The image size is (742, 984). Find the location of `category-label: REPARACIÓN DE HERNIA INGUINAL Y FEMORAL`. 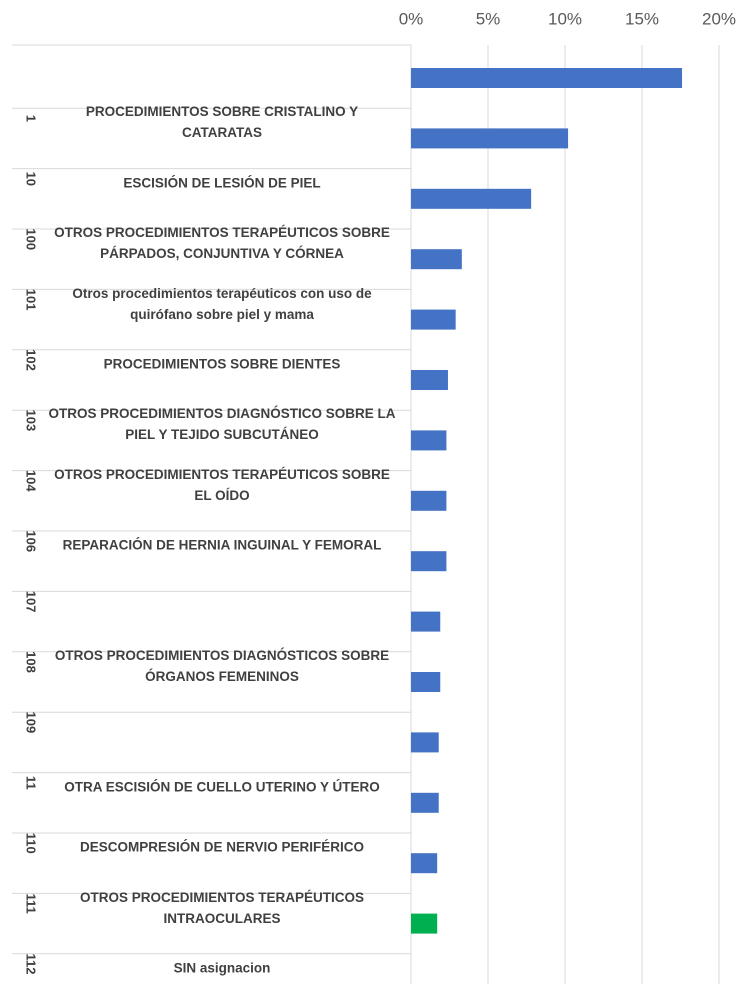

category-label: REPARACIÓN DE HERNIA INGUINAL Y FEMORAL is located at coordinates (222, 545).